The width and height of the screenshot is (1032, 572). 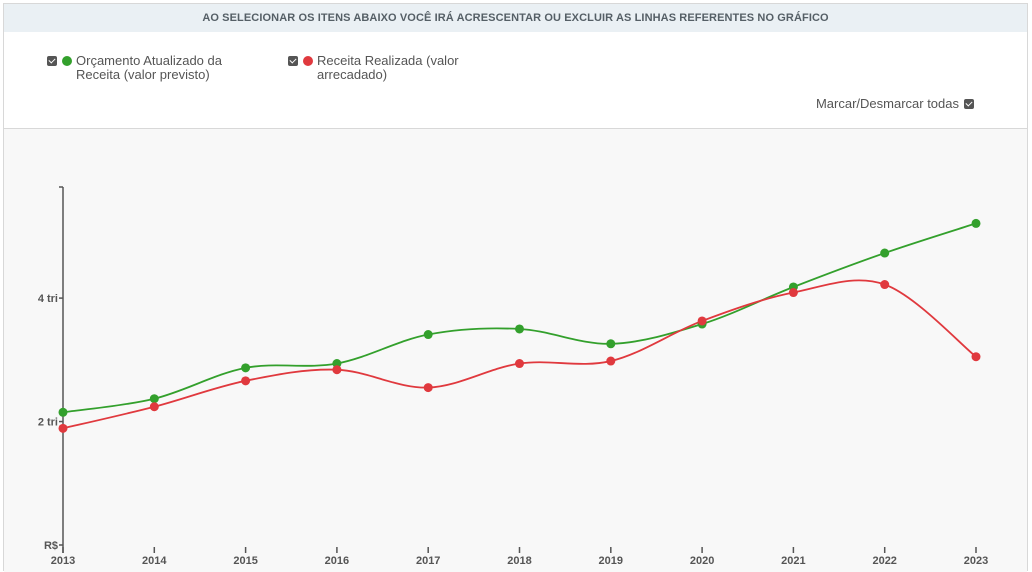 What do you see at coordinates (611, 561) in the screenshot?
I see `x-tick-label: 2019` at bounding box center [611, 561].